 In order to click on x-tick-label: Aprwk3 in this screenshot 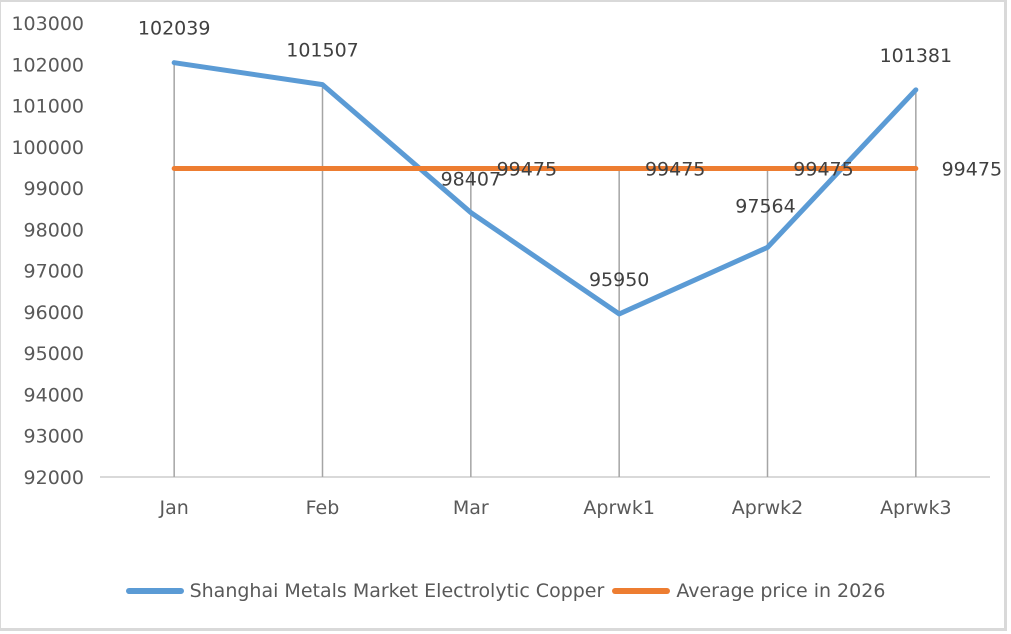, I will do `click(916, 508)`.